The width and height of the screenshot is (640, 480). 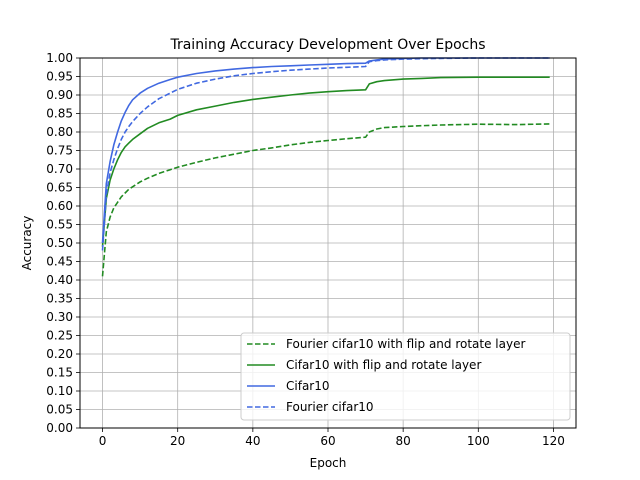 What do you see at coordinates (59, 299) in the screenshot?
I see `y-tick-label: 0.35` at bounding box center [59, 299].